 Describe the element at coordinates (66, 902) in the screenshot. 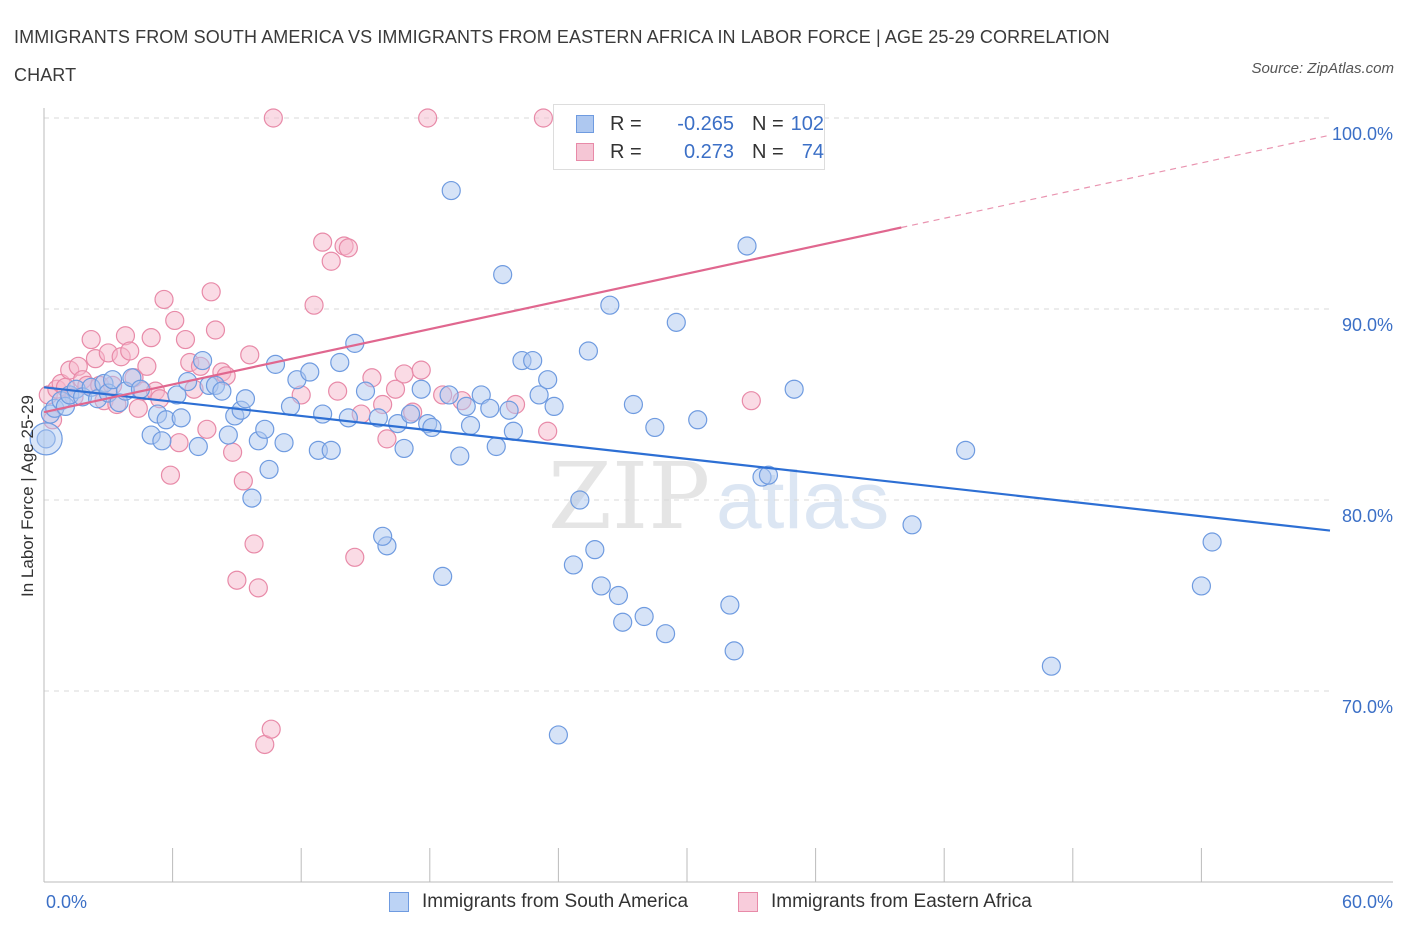

I see `x-tick-label: 0.0%` at that location.